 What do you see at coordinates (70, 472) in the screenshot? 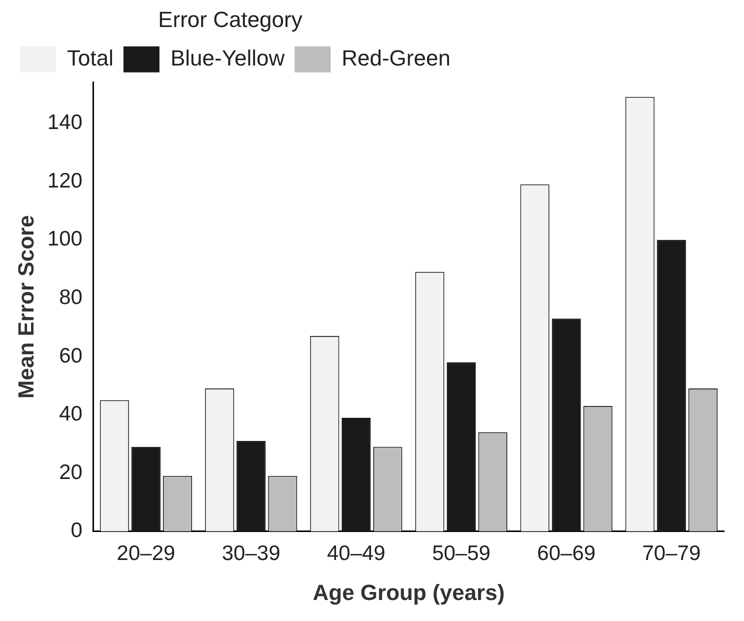
I see `y-tick-label: 20` at bounding box center [70, 472].